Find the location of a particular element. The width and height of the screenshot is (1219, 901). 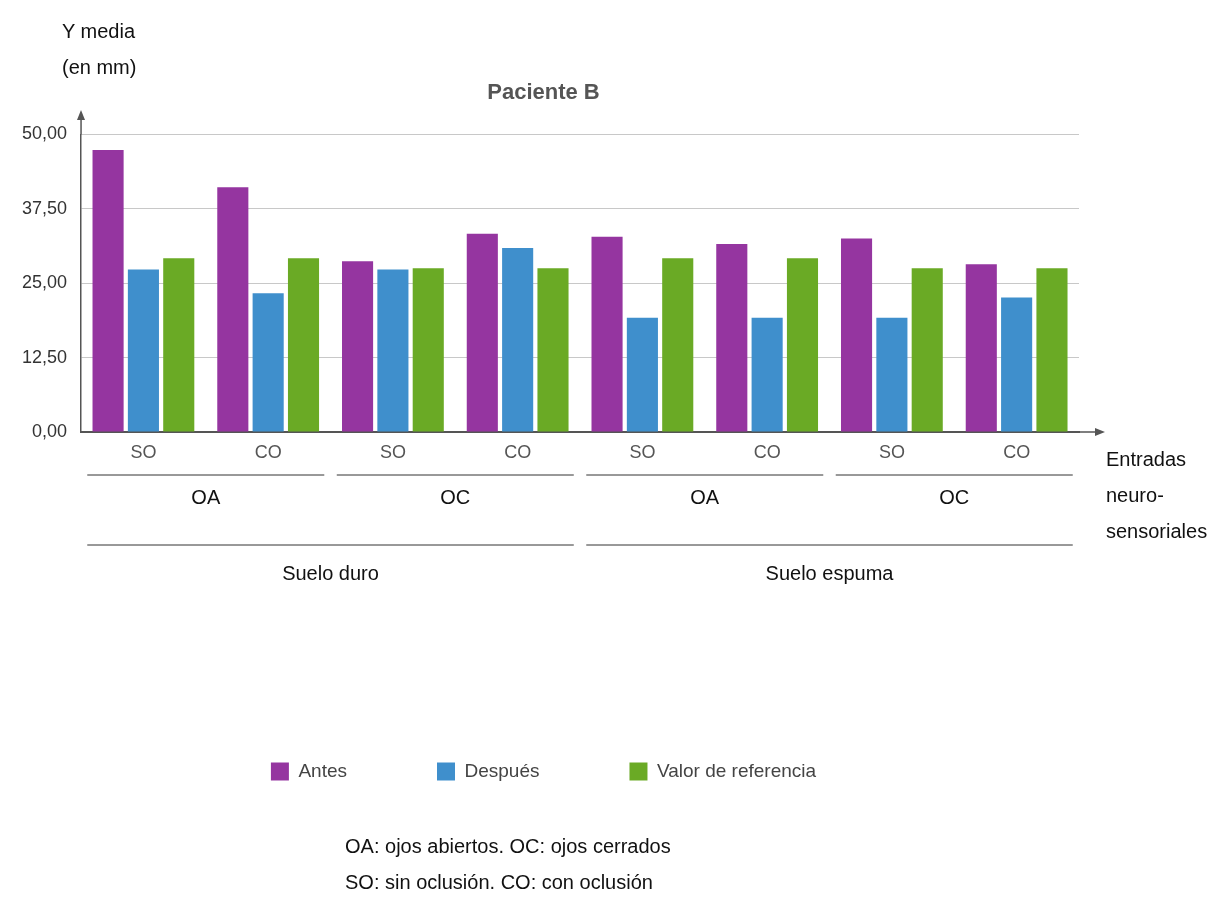

legend-label: Antes is located at coordinates (322, 770).